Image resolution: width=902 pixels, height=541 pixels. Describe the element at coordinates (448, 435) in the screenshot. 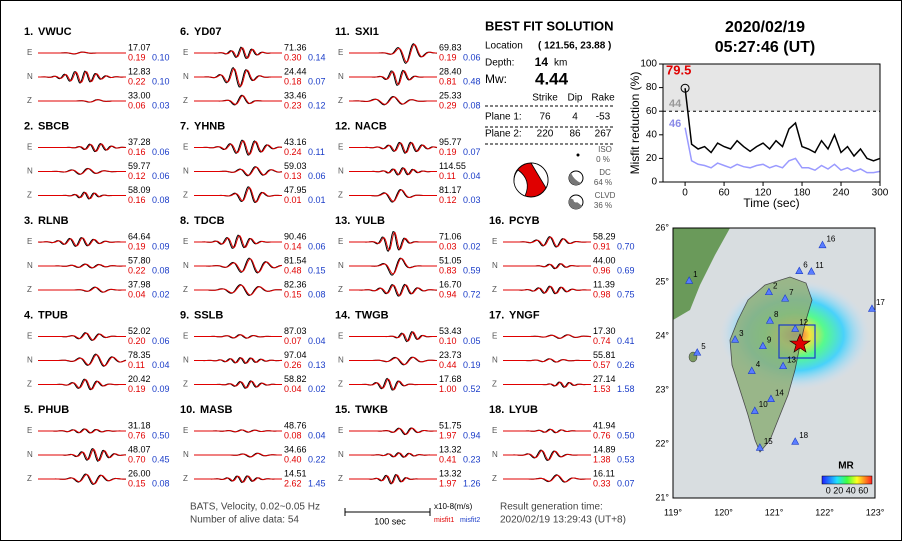

I see `misfit1: 1.97` at that location.